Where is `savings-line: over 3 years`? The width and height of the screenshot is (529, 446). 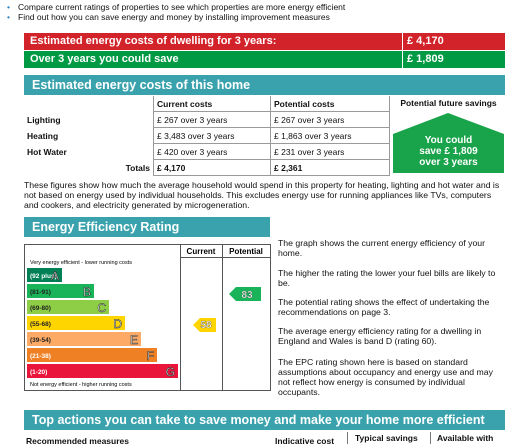
savings-line: over 3 years is located at coordinates (448, 162).